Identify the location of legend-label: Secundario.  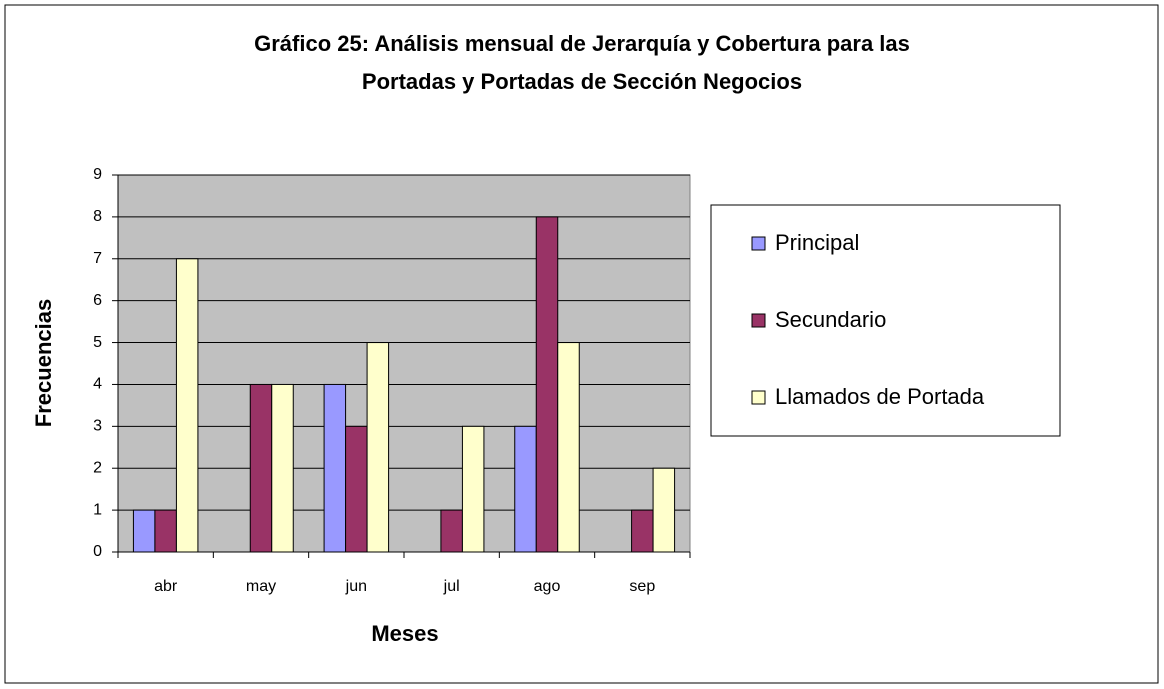
(830, 319).